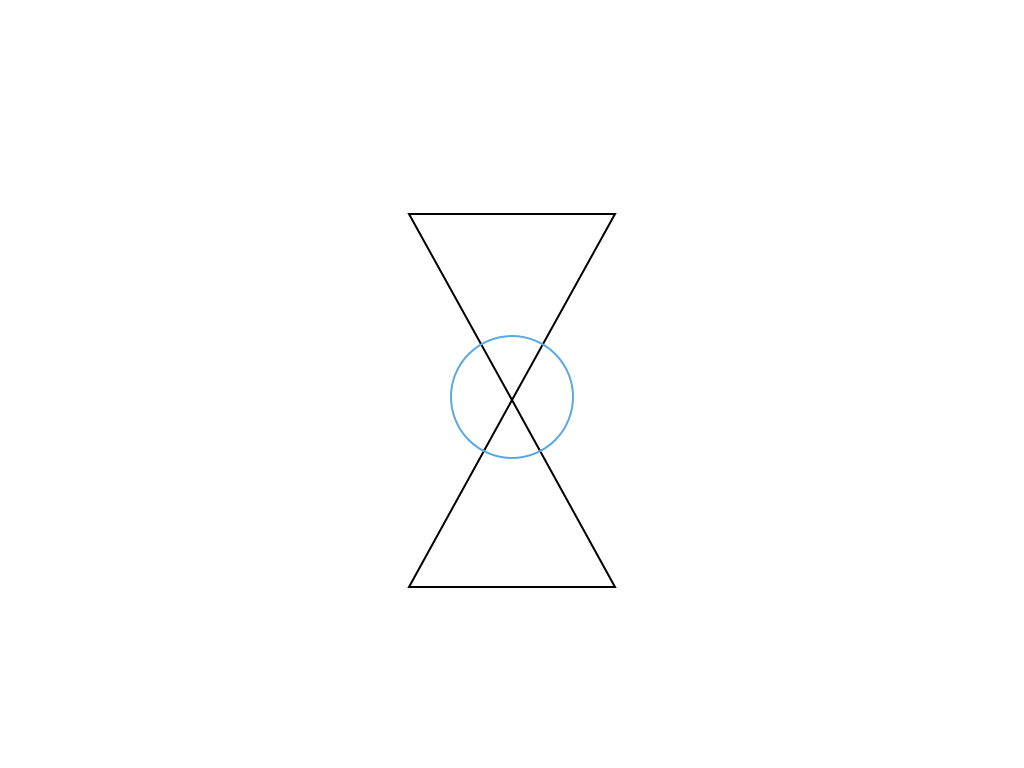 The image size is (1024, 768). What do you see at coordinates (512, 492) in the screenshot?
I see `lower-triangle` at bounding box center [512, 492].